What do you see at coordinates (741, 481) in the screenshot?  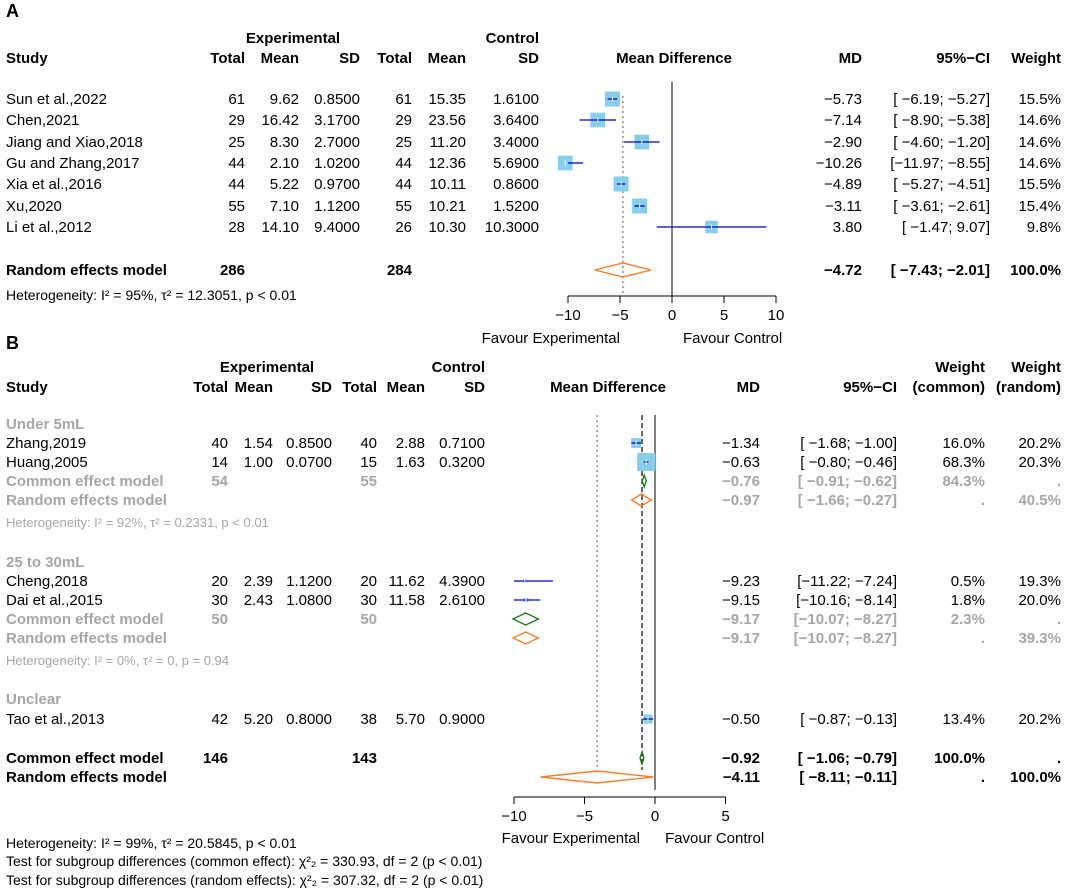 I see `common-md: −0.76` at bounding box center [741, 481].